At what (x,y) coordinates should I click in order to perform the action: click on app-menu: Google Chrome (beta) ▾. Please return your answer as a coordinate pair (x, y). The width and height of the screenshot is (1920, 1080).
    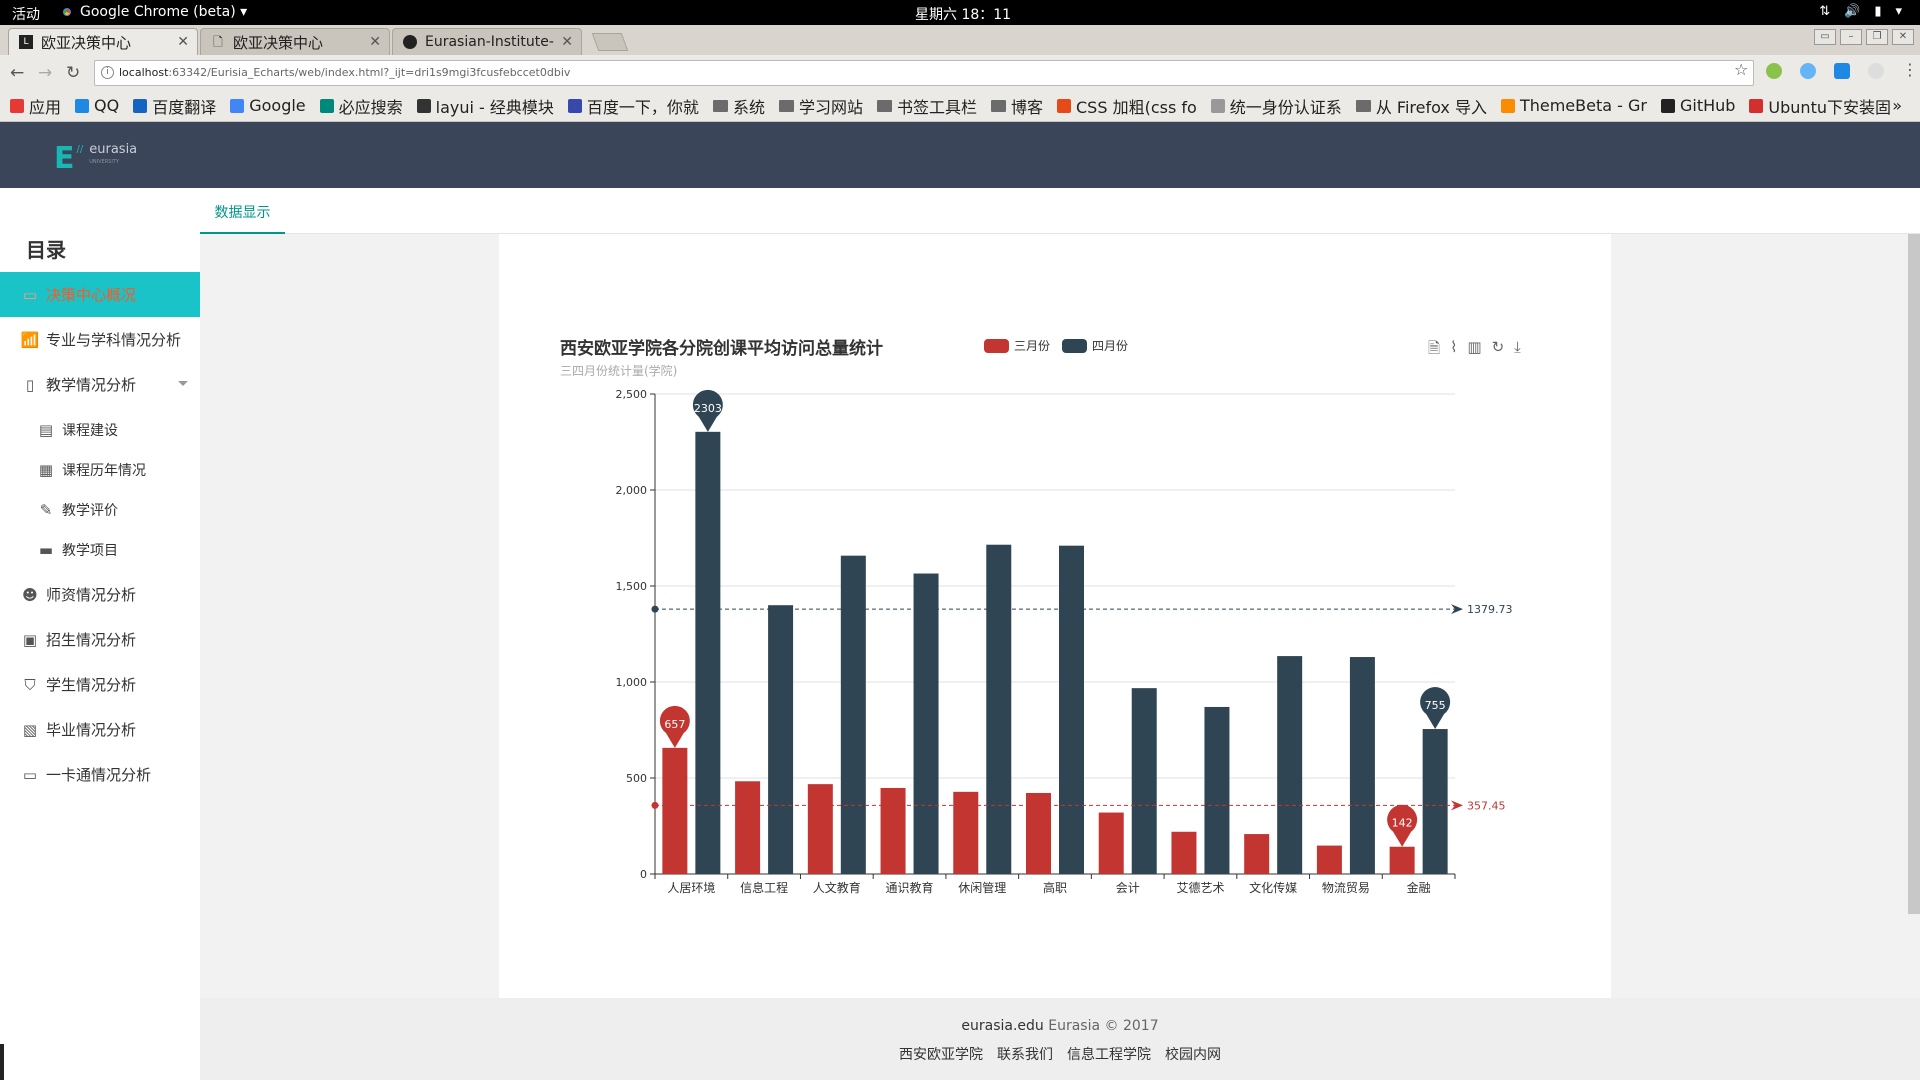
    Looking at the image, I should click on (153, 12).